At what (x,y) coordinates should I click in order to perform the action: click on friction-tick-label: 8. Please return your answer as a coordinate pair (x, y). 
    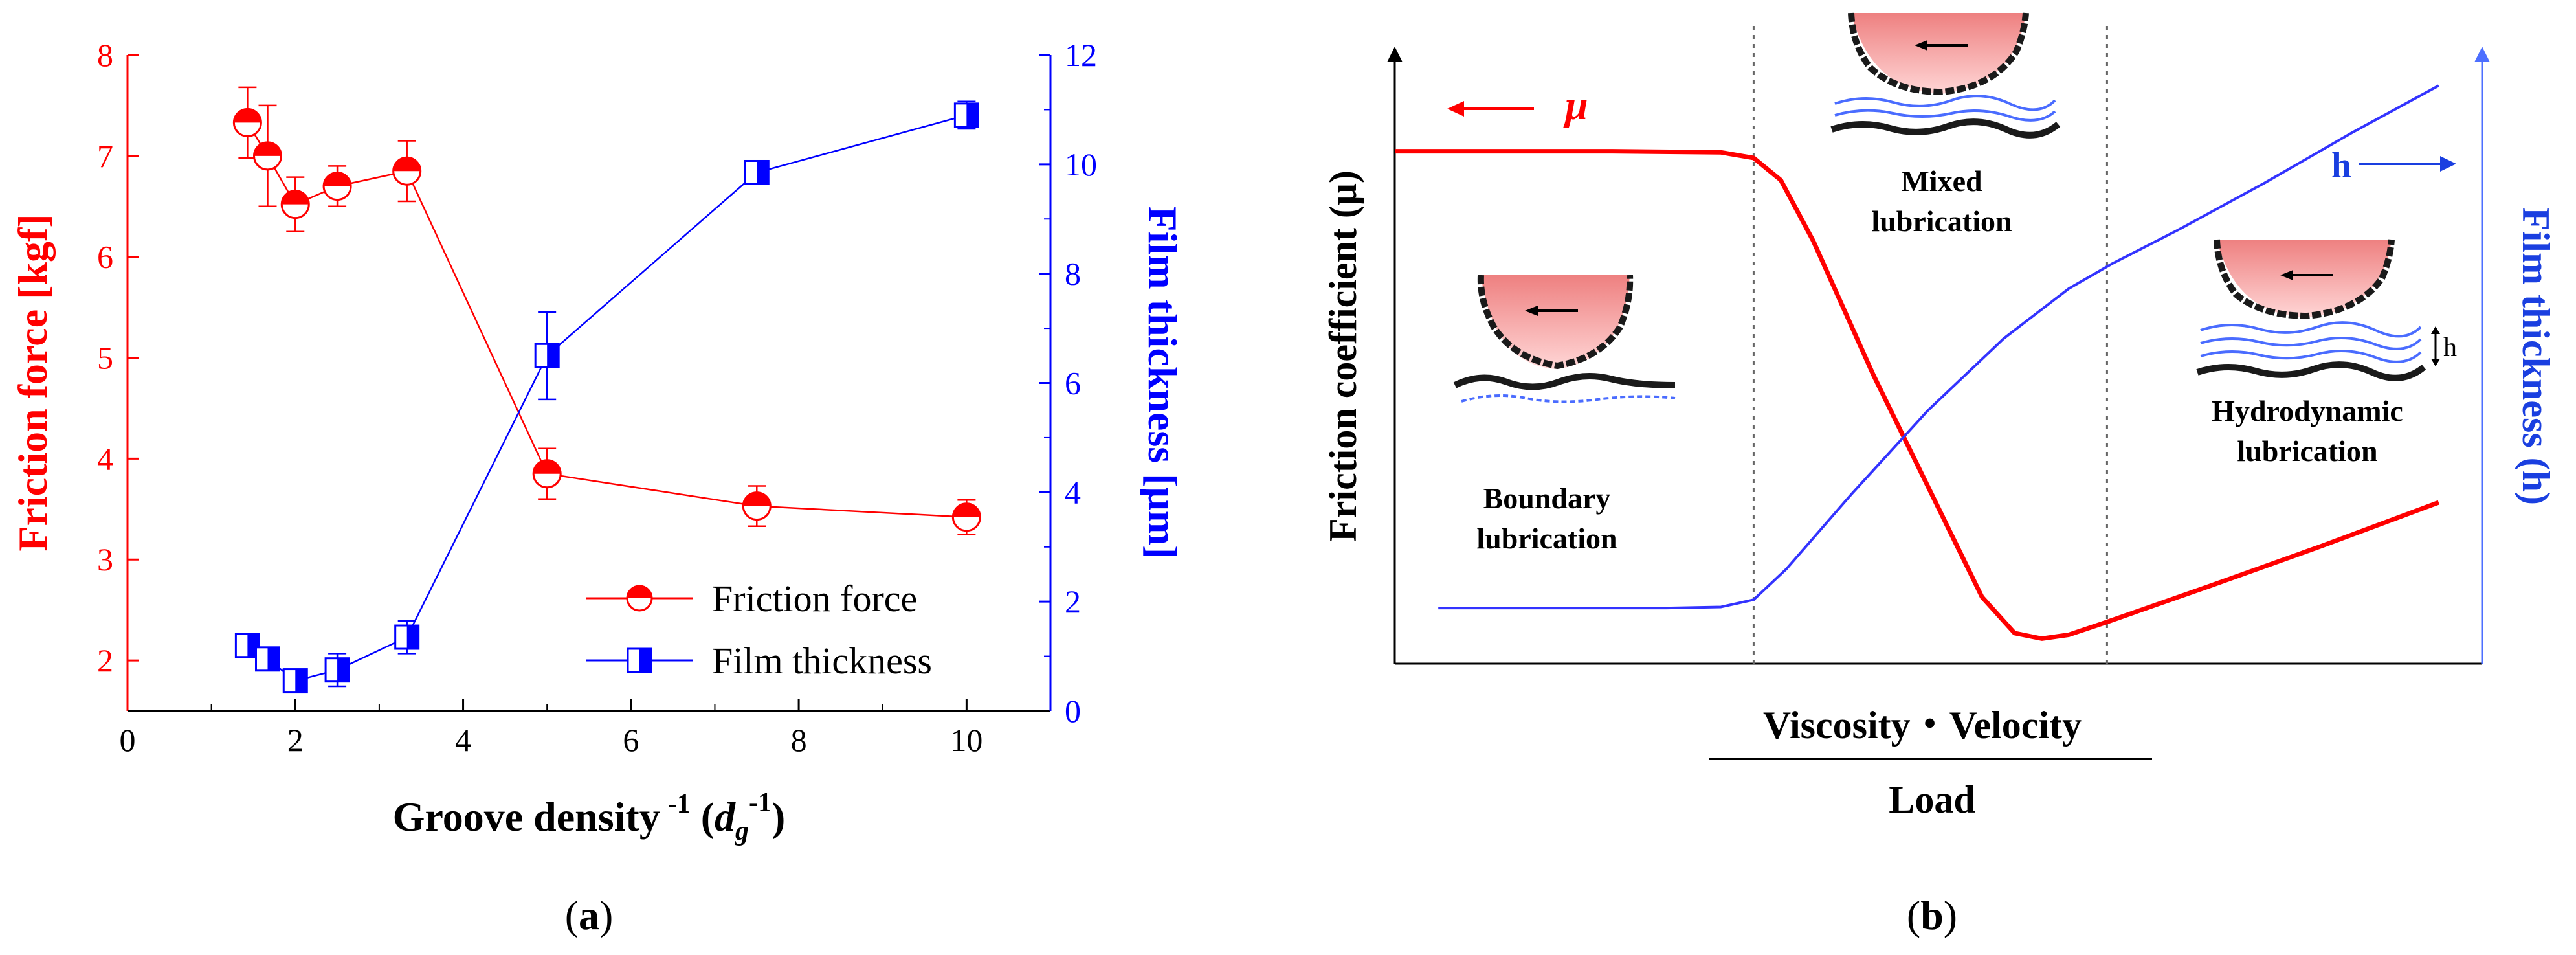
    Looking at the image, I should click on (105, 55).